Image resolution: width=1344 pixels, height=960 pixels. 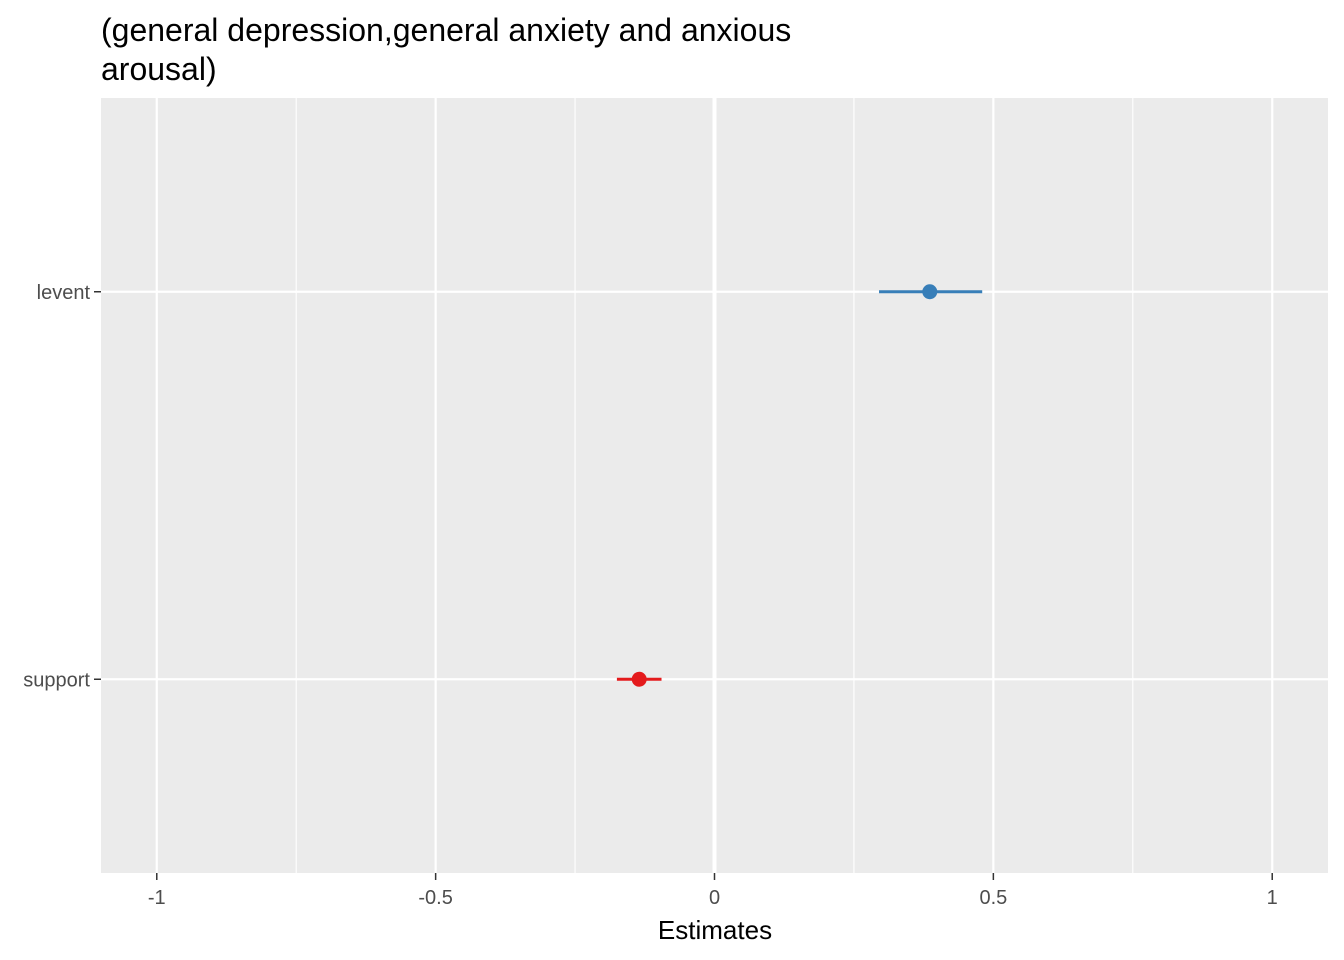 I want to click on x-axis-title: Estimates, so click(x=715, y=930).